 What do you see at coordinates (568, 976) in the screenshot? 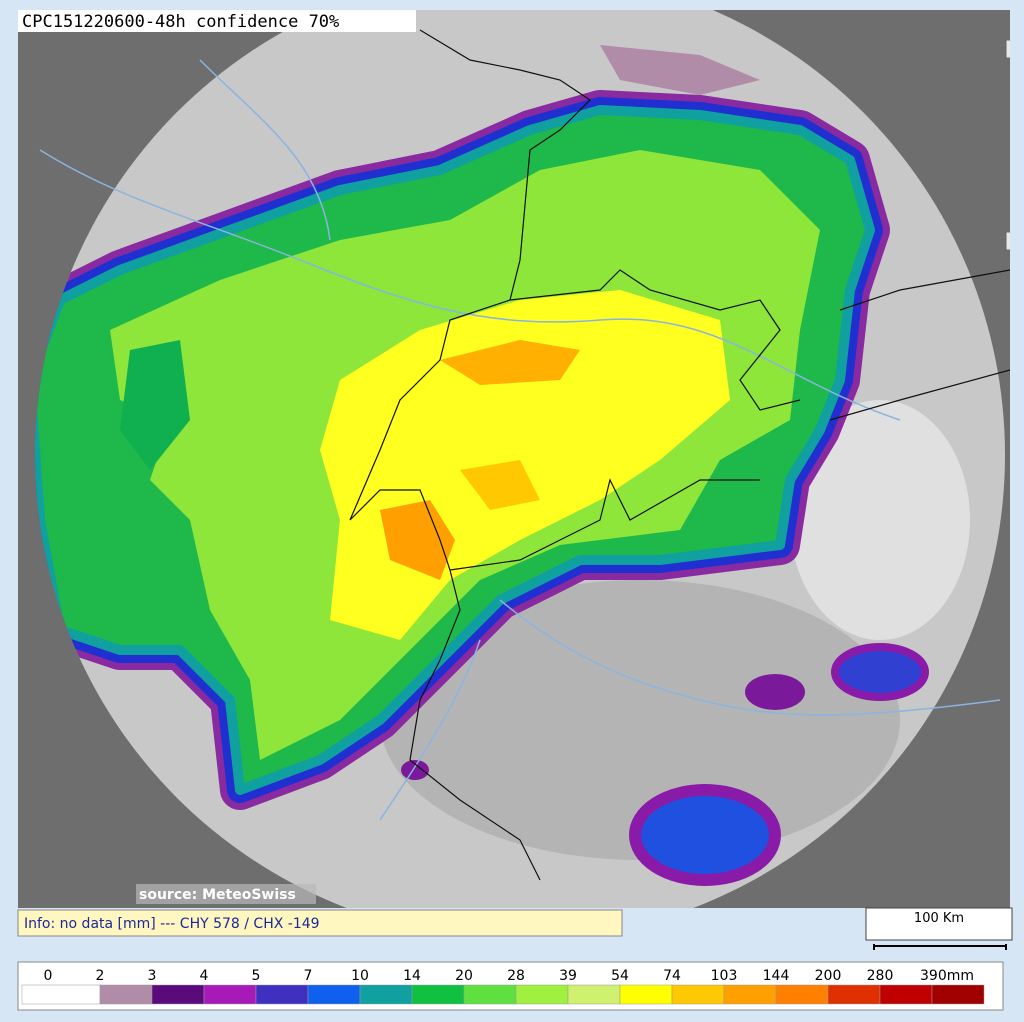
I see `legend-label: 39` at bounding box center [568, 976].